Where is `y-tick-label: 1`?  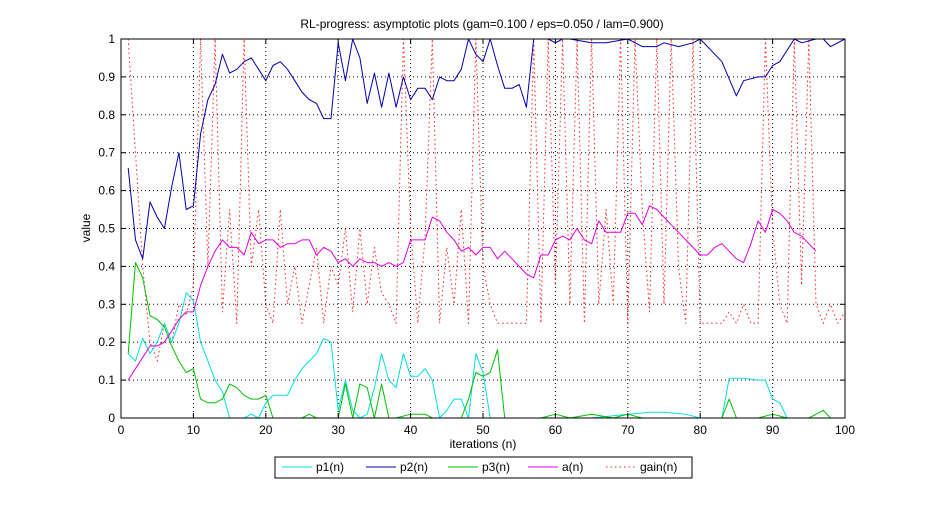
y-tick-label: 1 is located at coordinates (111, 39).